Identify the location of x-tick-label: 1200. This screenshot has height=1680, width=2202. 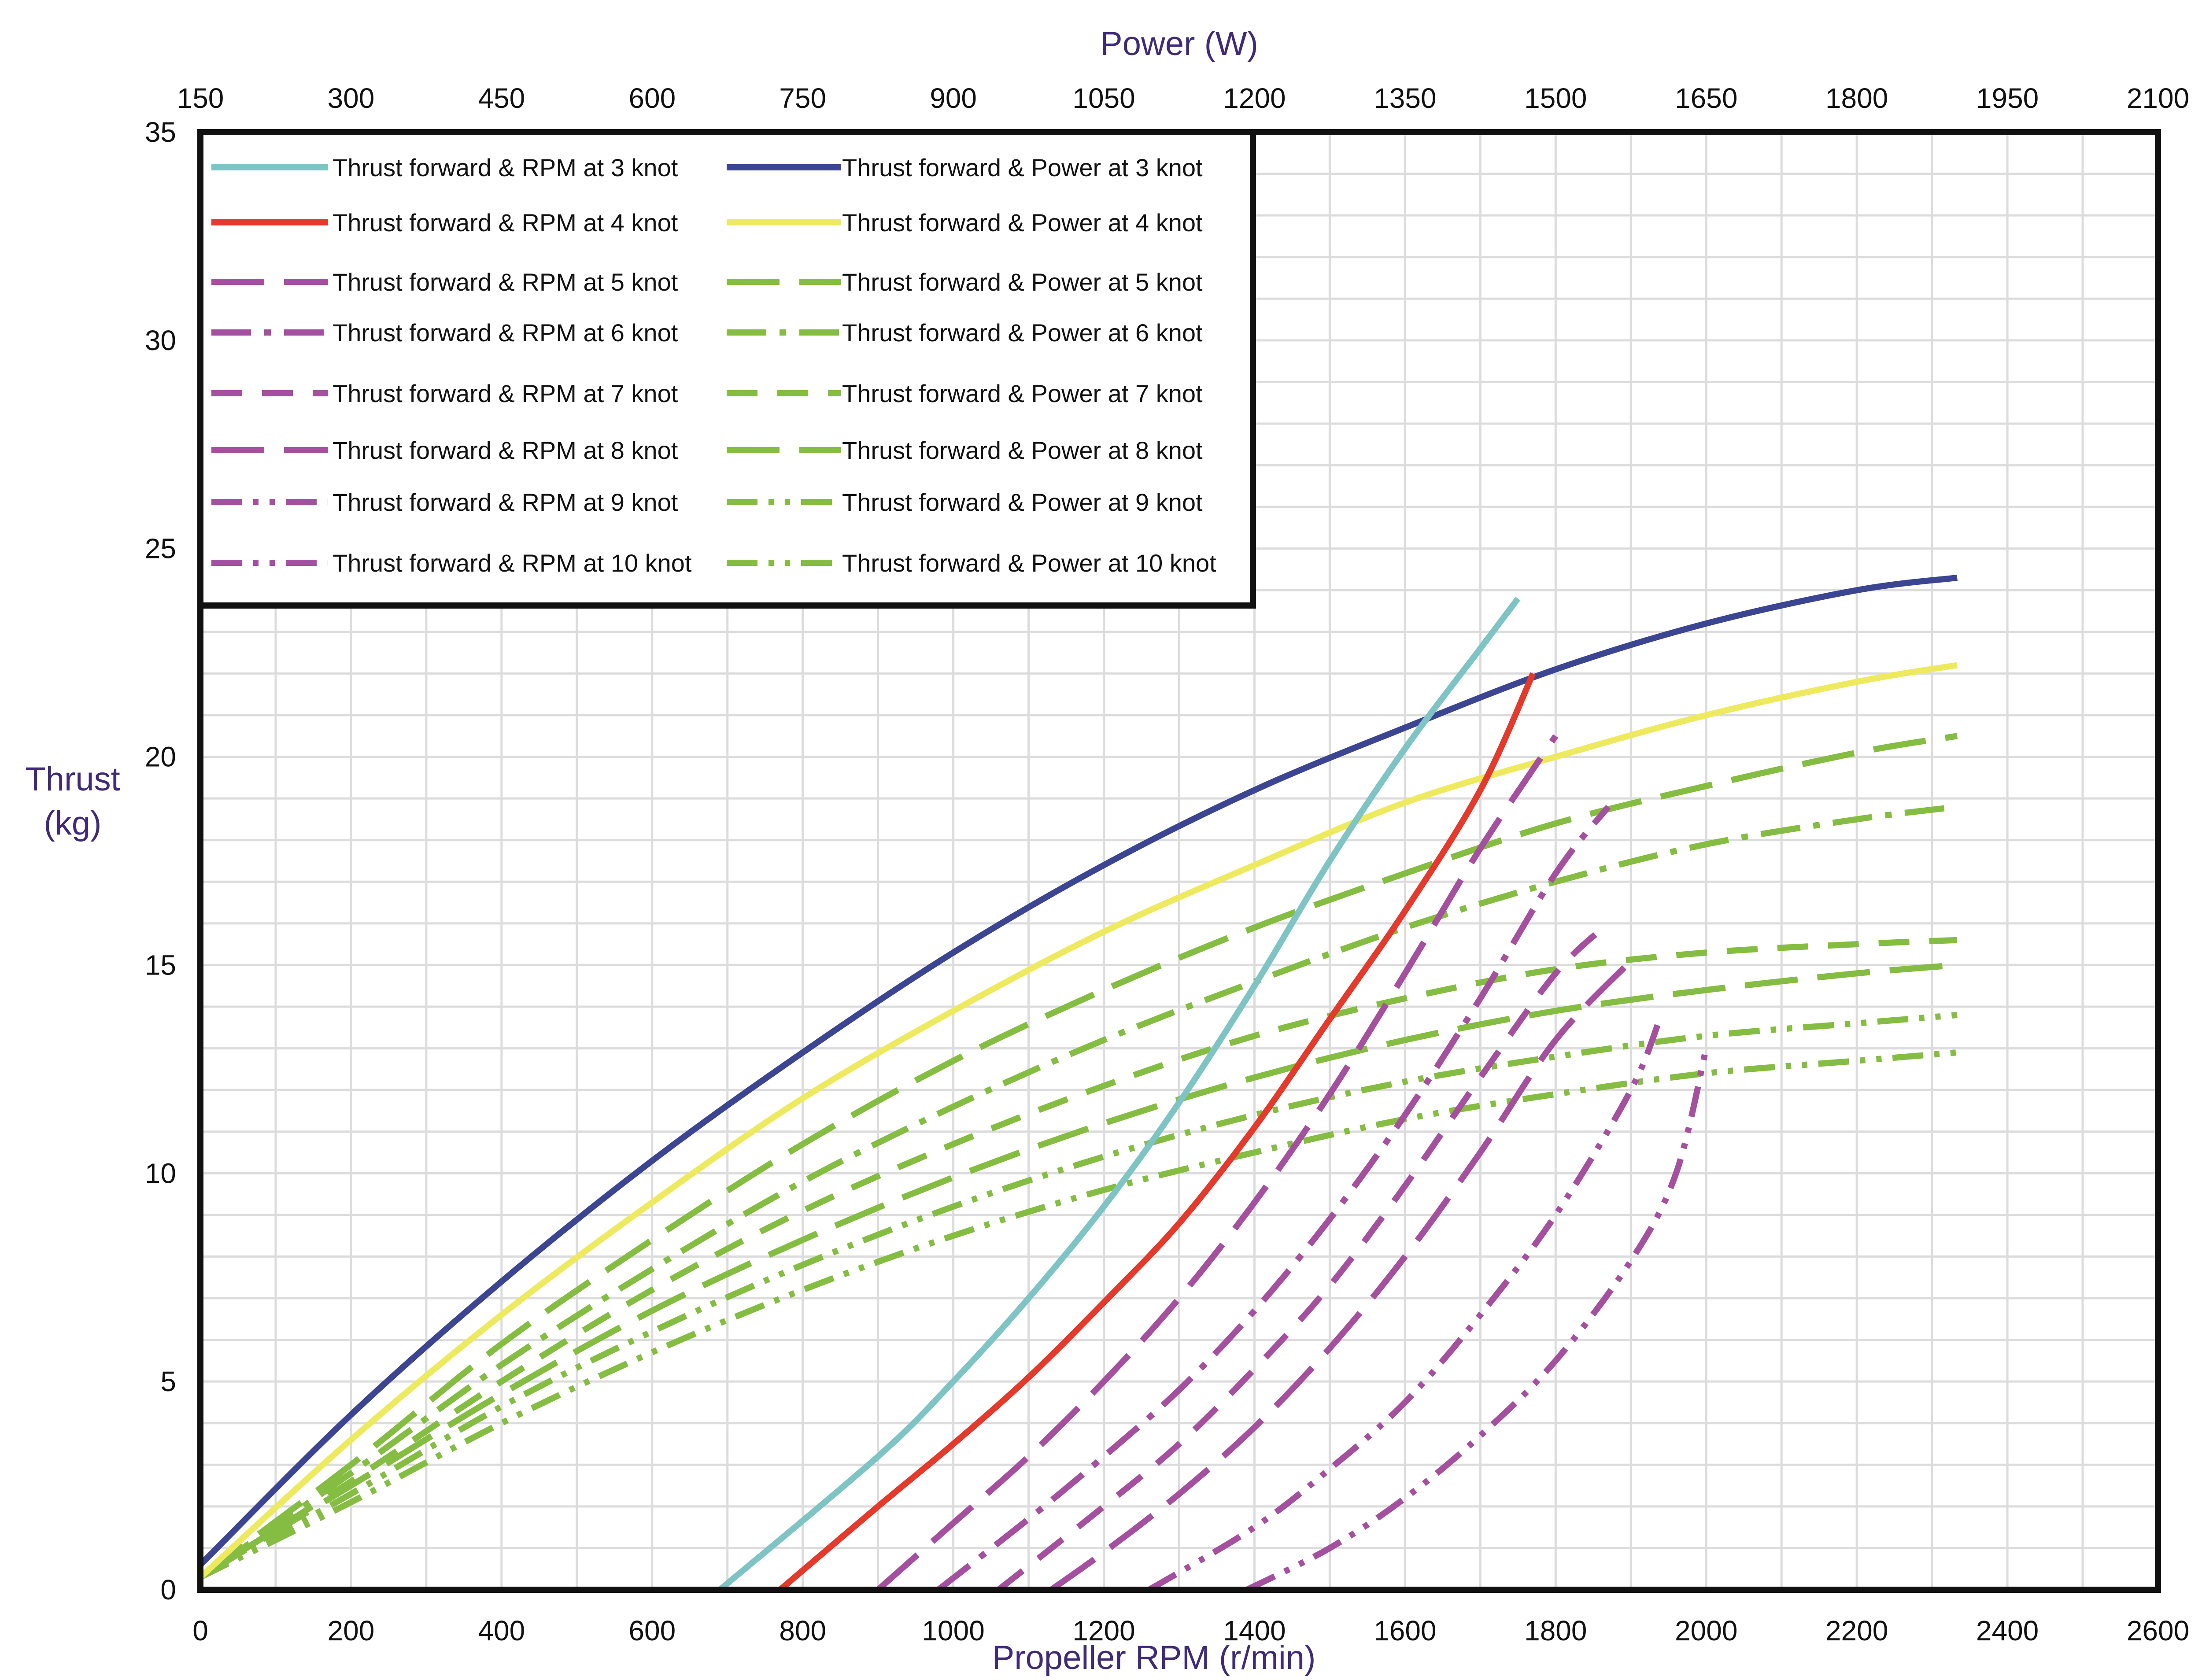
(1104, 1631).